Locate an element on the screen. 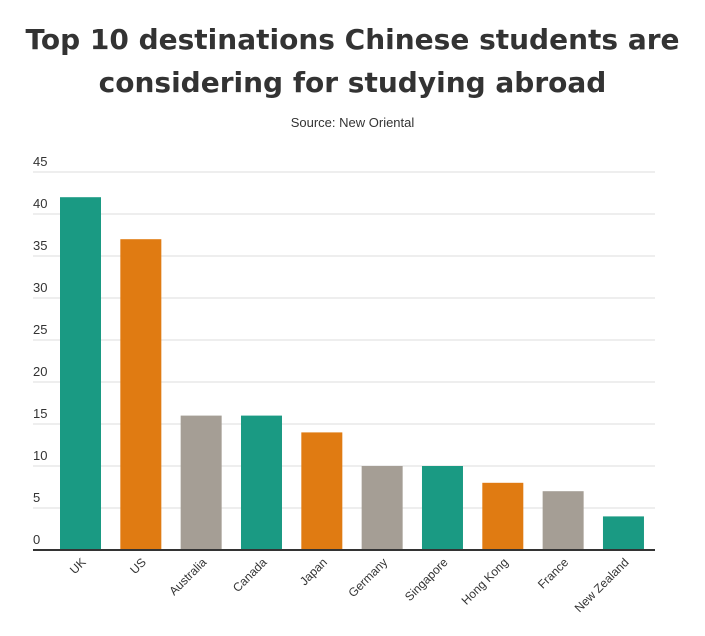  x-tick-label: France is located at coordinates (553, 573).